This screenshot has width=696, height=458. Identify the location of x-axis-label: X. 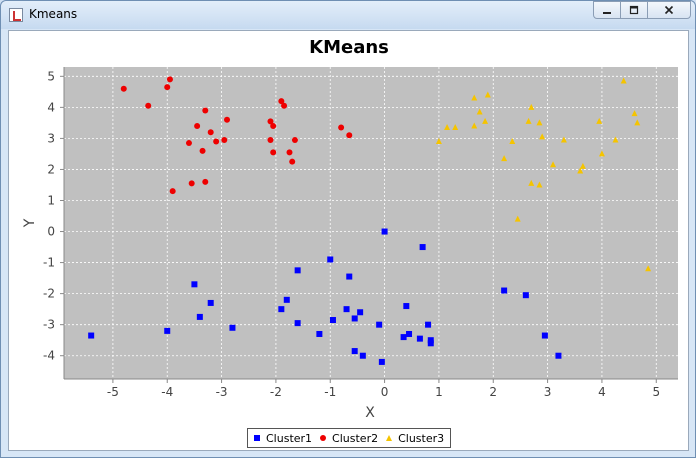
(370, 413).